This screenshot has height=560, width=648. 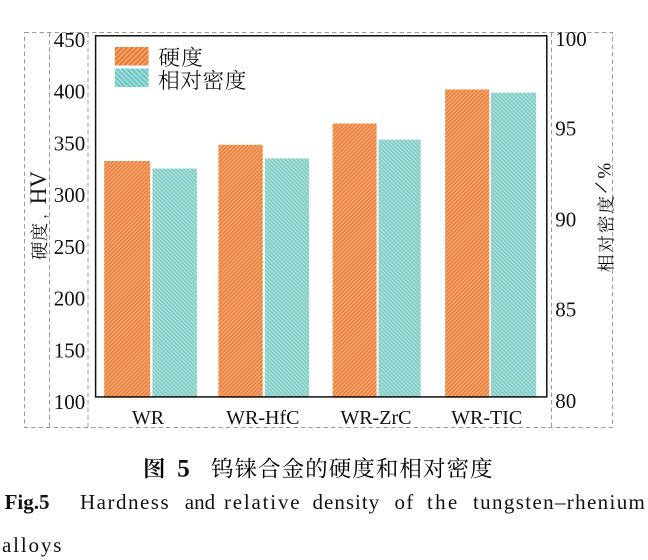 What do you see at coordinates (375, 418) in the screenshot?
I see `svg-text: WR-ZrC` at bounding box center [375, 418].